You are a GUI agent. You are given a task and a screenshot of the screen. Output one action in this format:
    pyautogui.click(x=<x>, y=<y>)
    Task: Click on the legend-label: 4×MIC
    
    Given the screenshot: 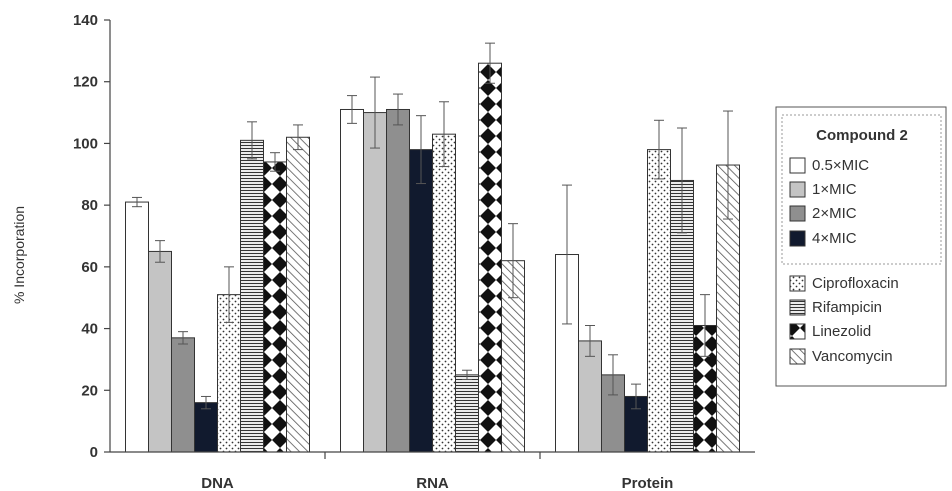 What is the action you would take?
    pyautogui.click(x=834, y=238)
    